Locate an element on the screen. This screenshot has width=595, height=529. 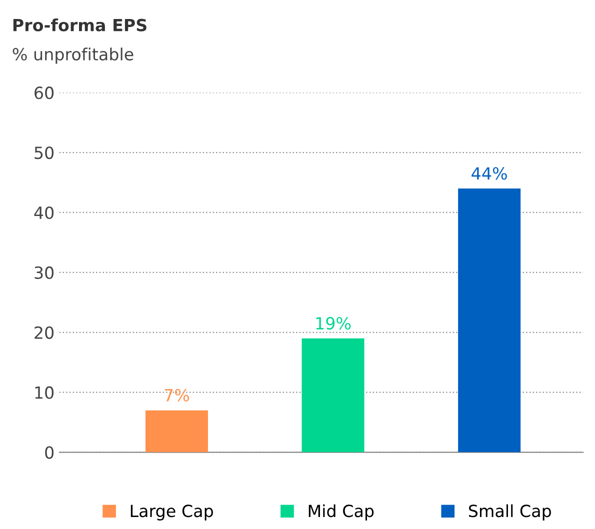
data-label: 19% is located at coordinates (333, 323).